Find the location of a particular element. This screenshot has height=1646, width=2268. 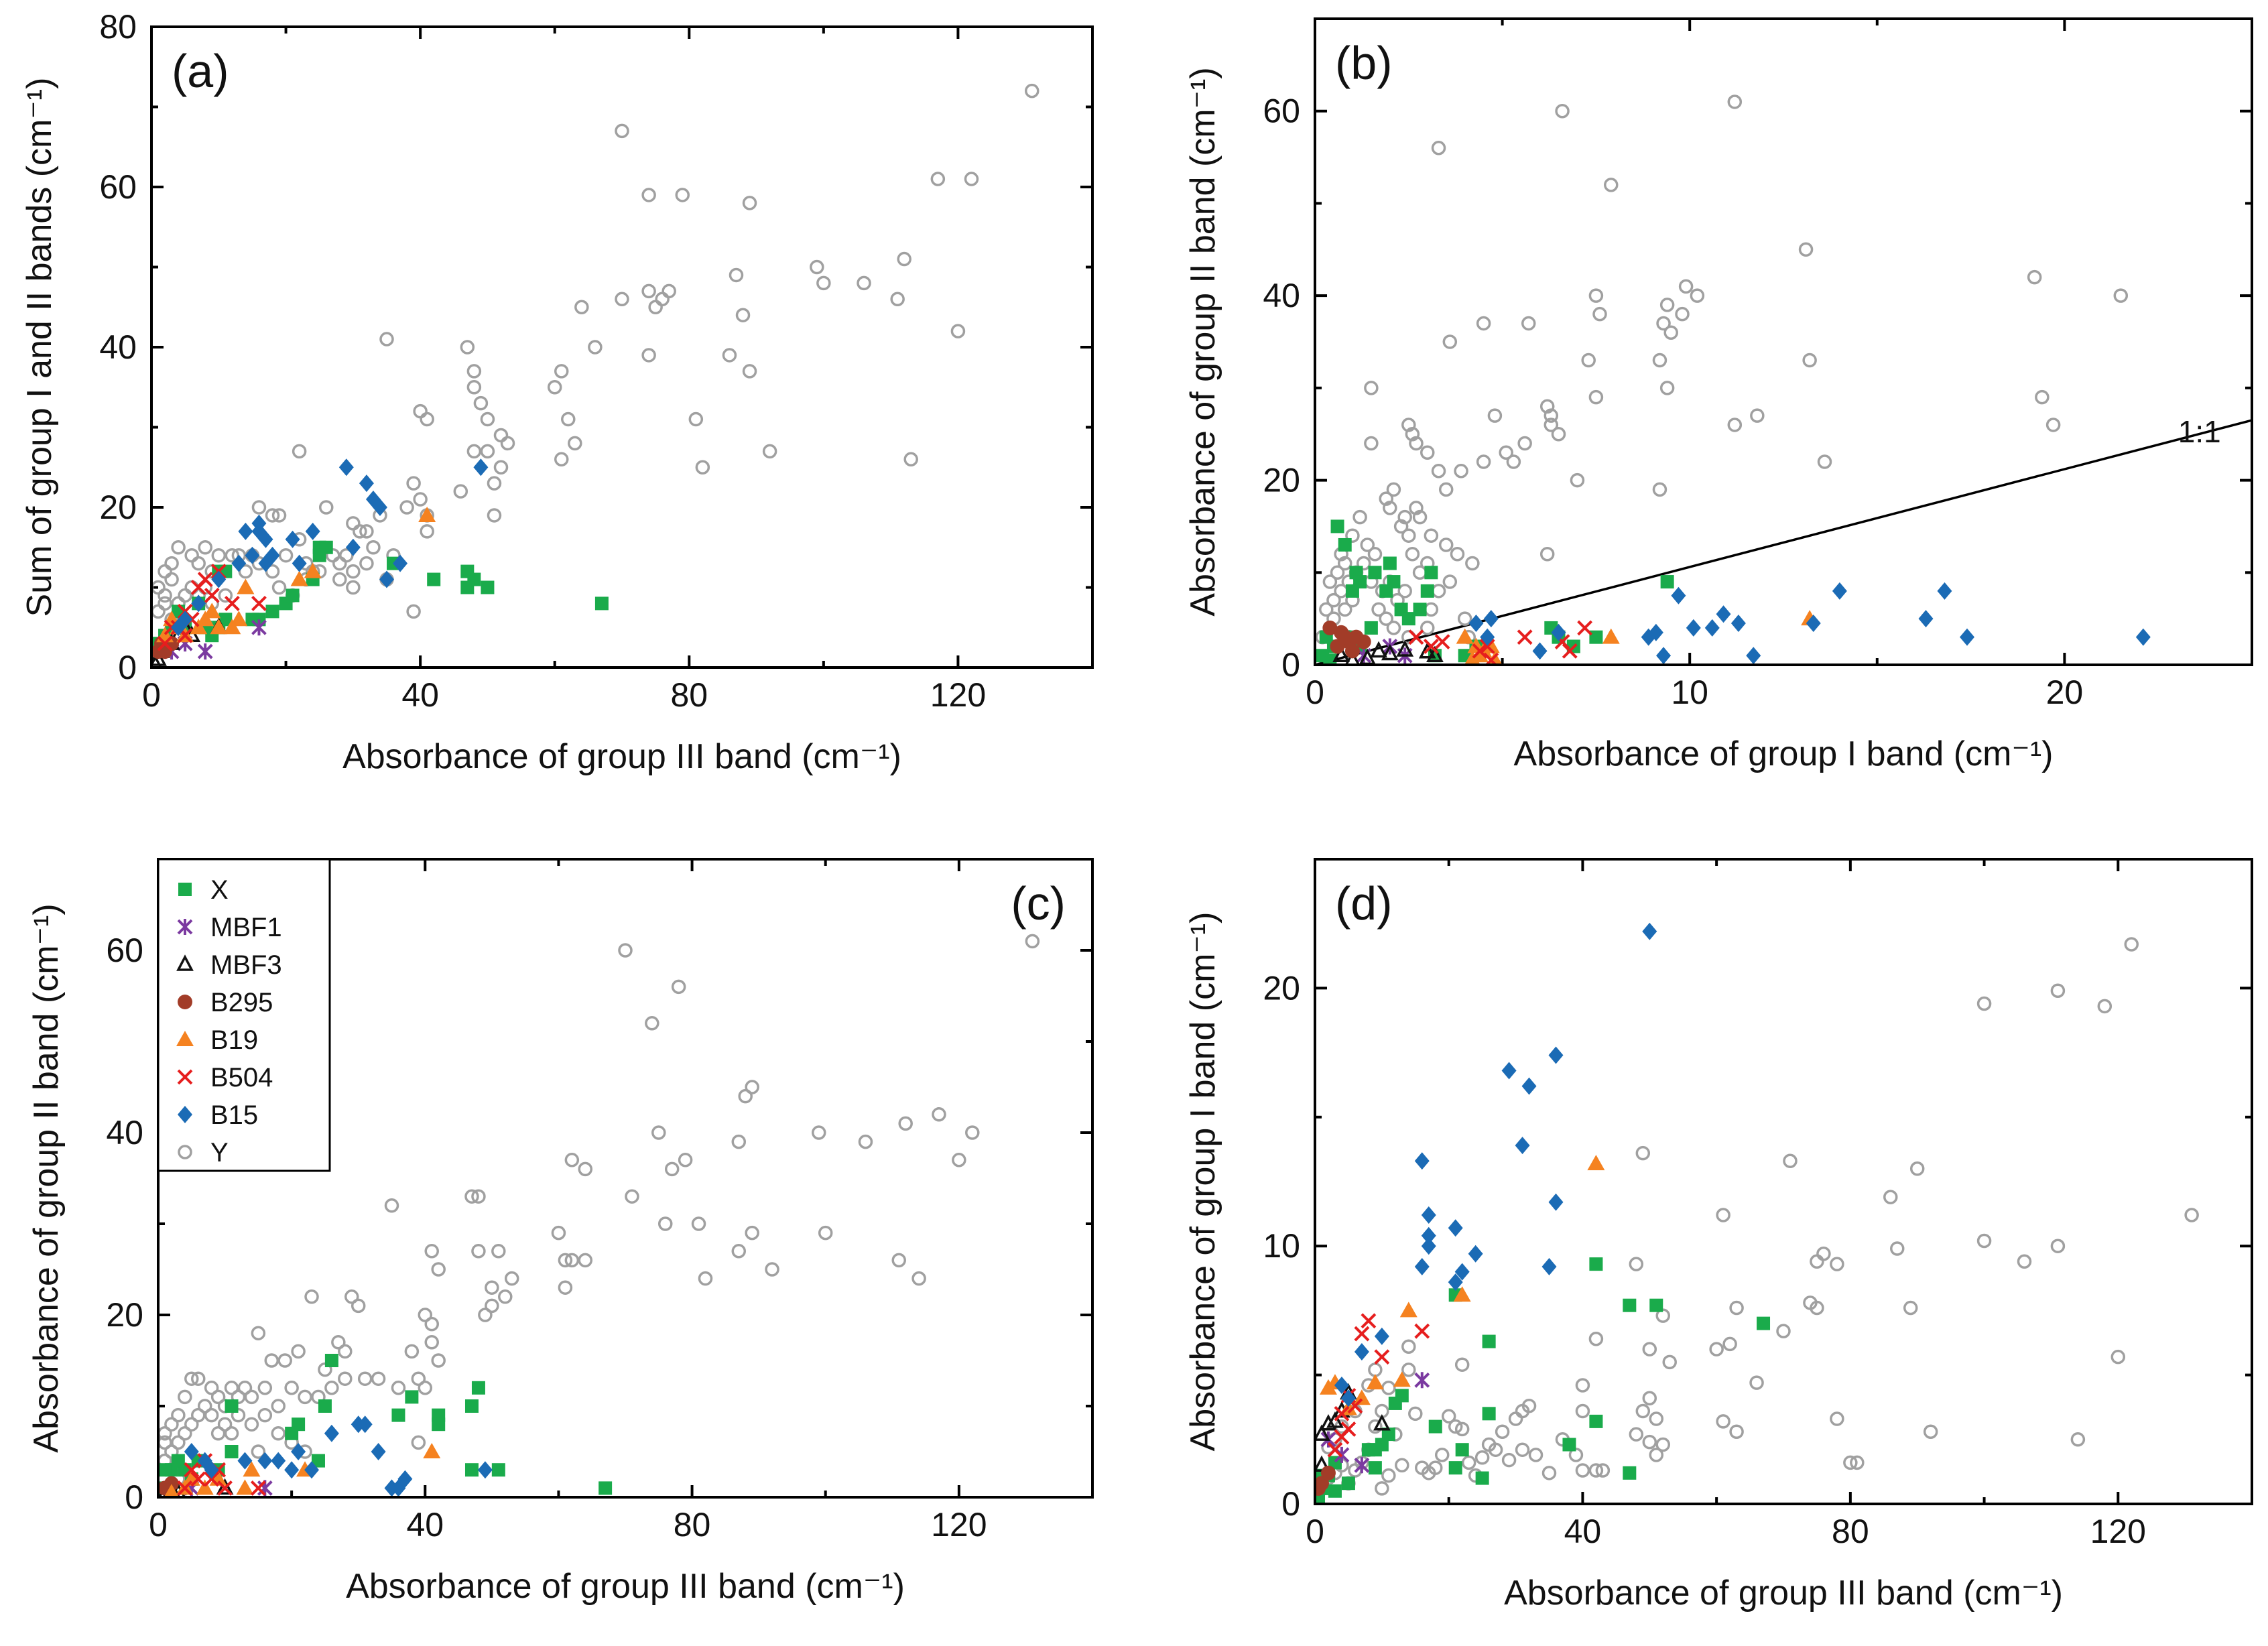

legend-marker-y is located at coordinates (185, 1152).